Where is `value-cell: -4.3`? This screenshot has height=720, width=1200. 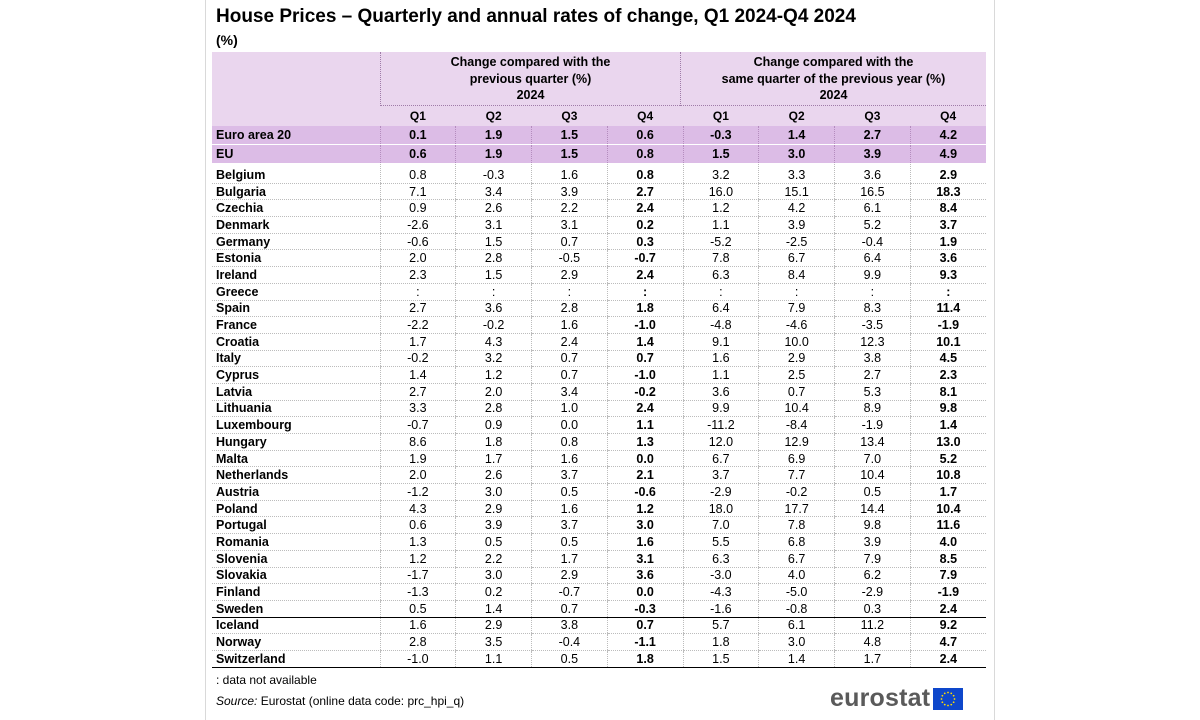
value-cell: -4.3 is located at coordinates (720, 592).